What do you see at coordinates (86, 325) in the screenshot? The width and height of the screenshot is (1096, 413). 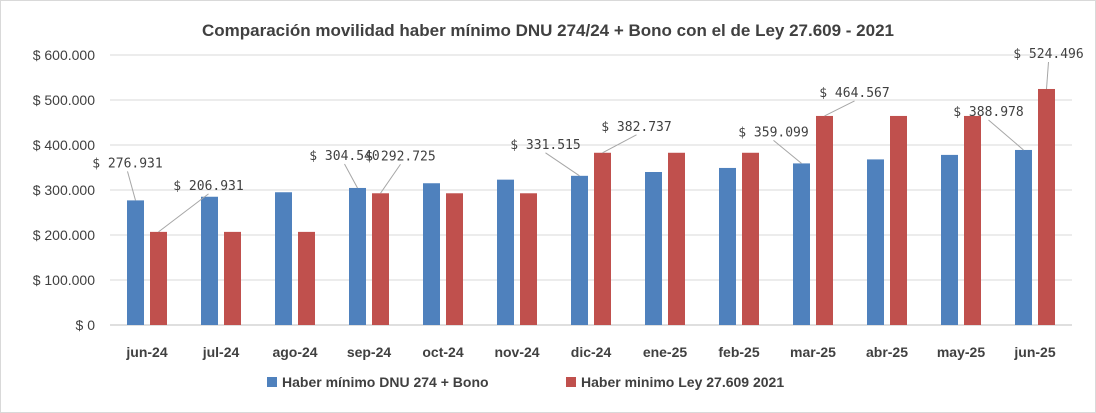 I see `y-tick-label: $ 0` at bounding box center [86, 325].